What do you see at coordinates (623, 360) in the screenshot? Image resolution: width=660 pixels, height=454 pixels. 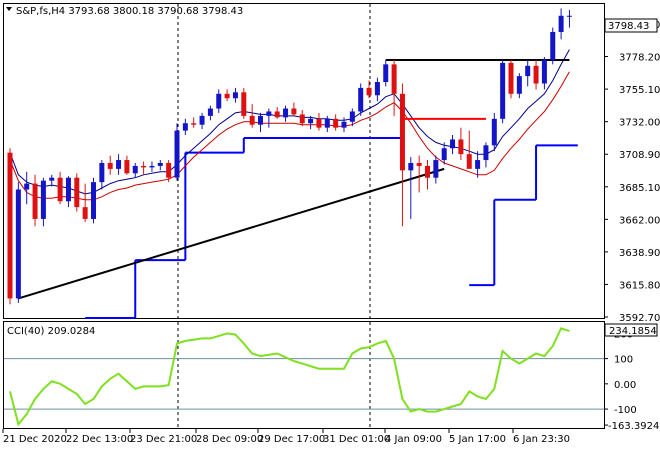 I see `cci-tick-label: 100` at bounding box center [623, 360].